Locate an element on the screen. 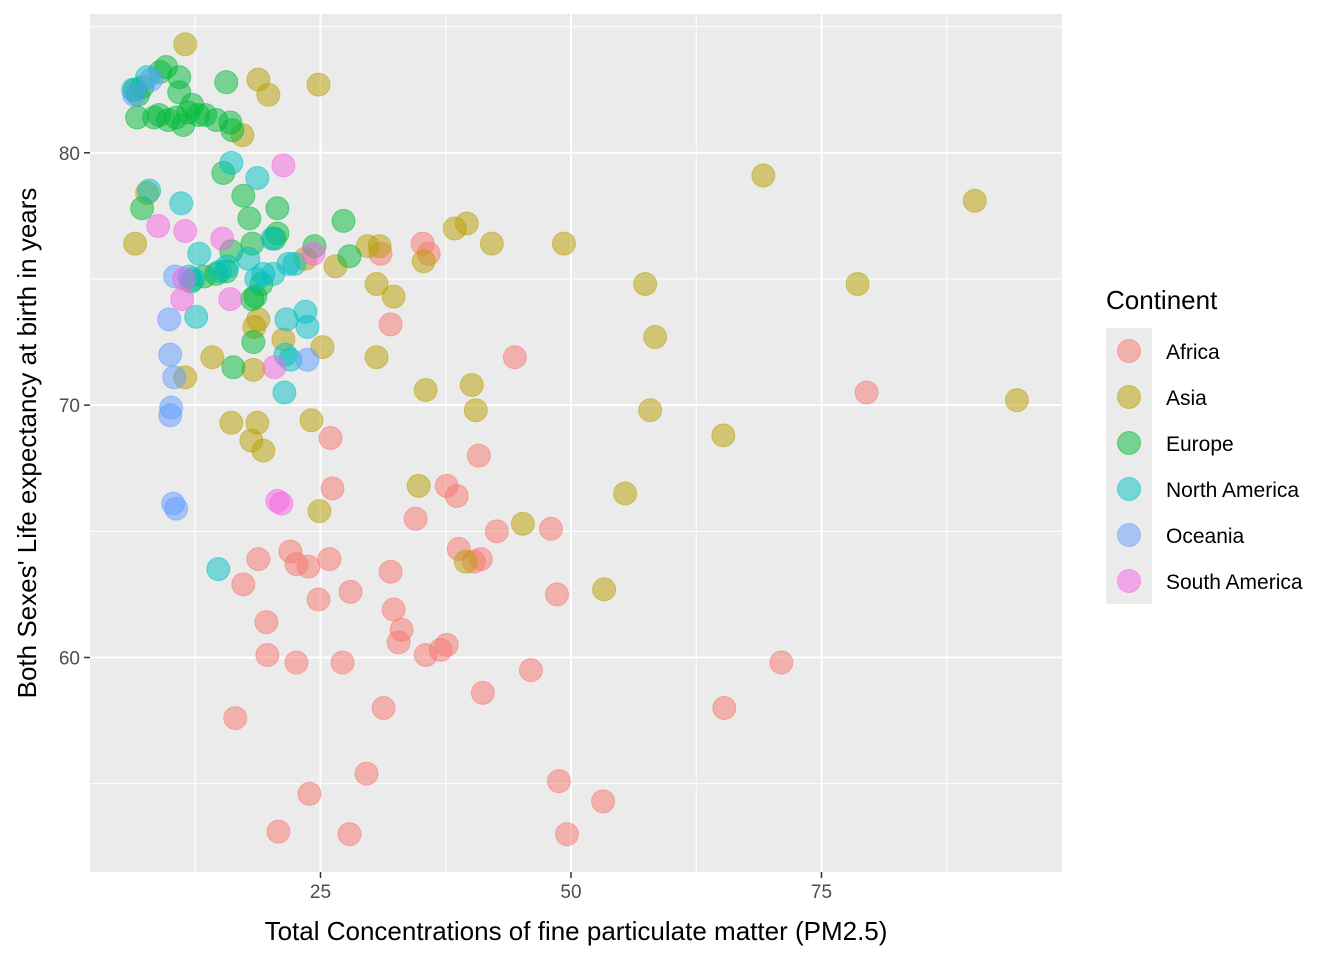  legend-key-north-america is located at coordinates (1129, 489).